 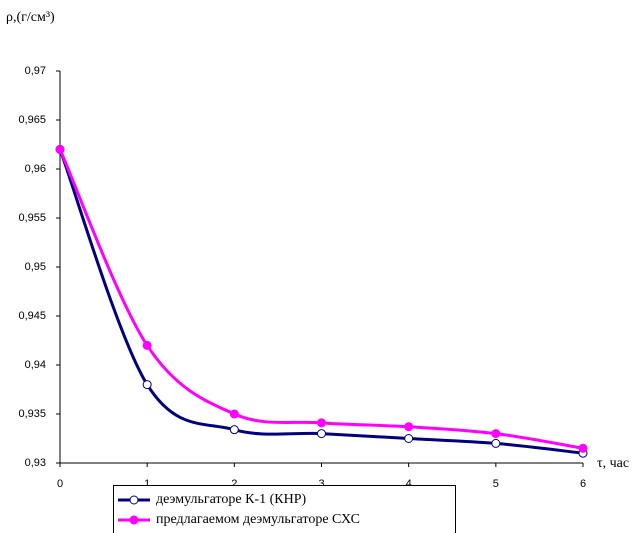 What do you see at coordinates (284, 509) in the screenshot?
I see `legend-box` at bounding box center [284, 509].